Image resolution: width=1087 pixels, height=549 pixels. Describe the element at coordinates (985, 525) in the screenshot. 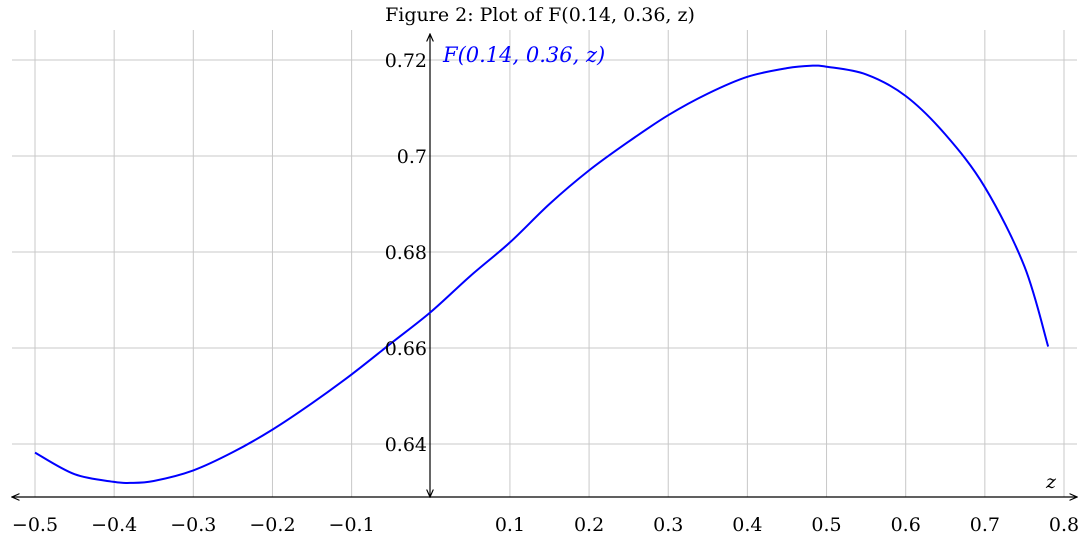

I see `x-tick-label: 0.7` at that location.